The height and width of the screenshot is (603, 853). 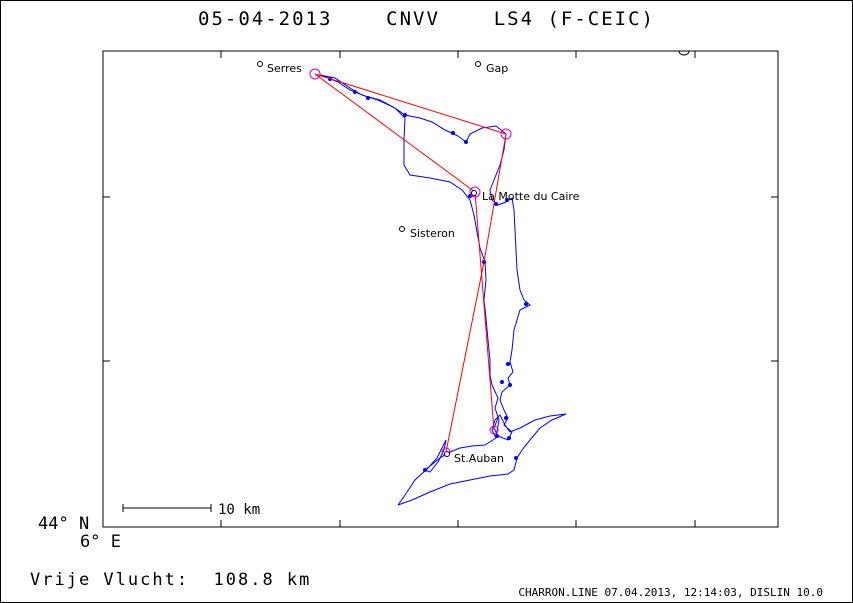 What do you see at coordinates (167, 508) in the screenshot?
I see `scale-bar` at bounding box center [167, 508].